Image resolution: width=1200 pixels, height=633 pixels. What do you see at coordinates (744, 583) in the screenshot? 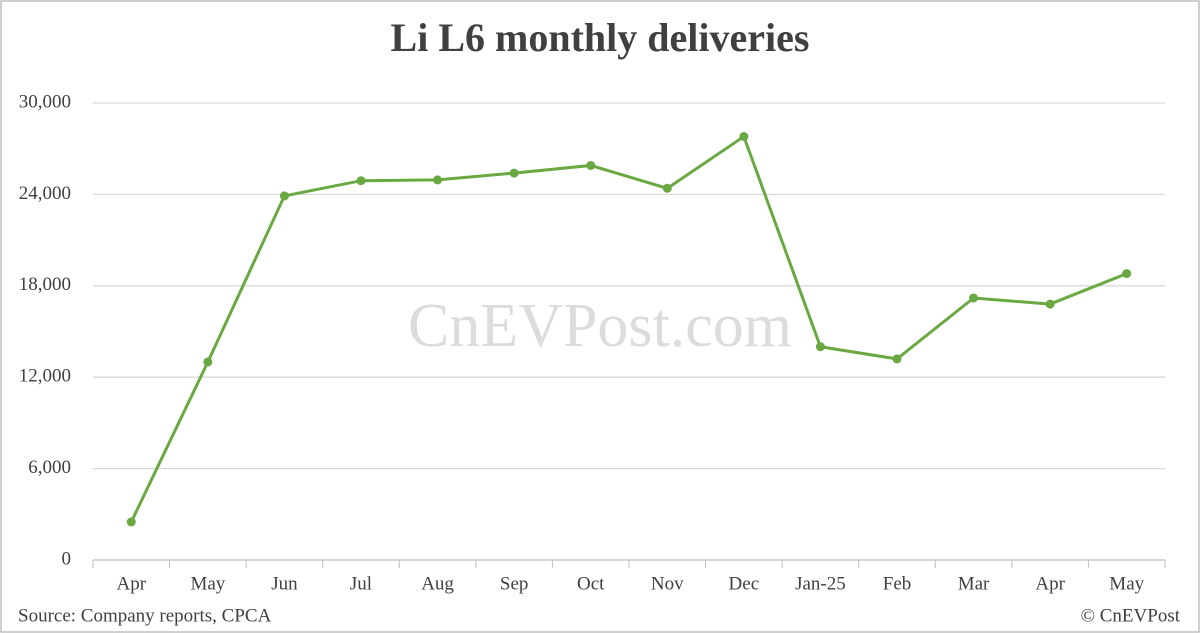
I see `x-tick-label: Dec` at bounding box center [744, 583].